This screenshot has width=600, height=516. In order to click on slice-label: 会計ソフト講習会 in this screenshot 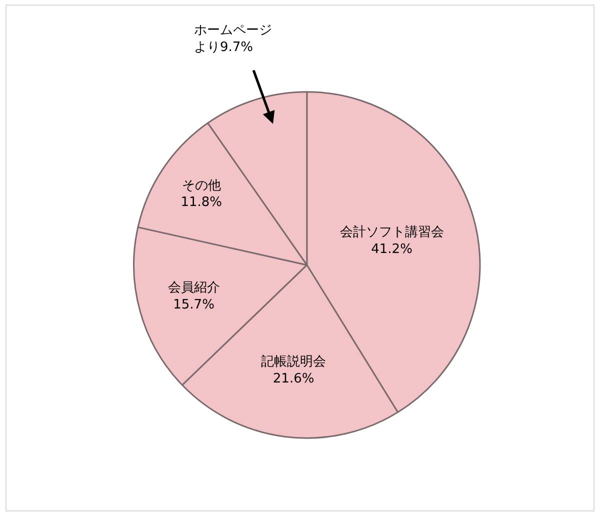, I will do `click(392, 232)`.